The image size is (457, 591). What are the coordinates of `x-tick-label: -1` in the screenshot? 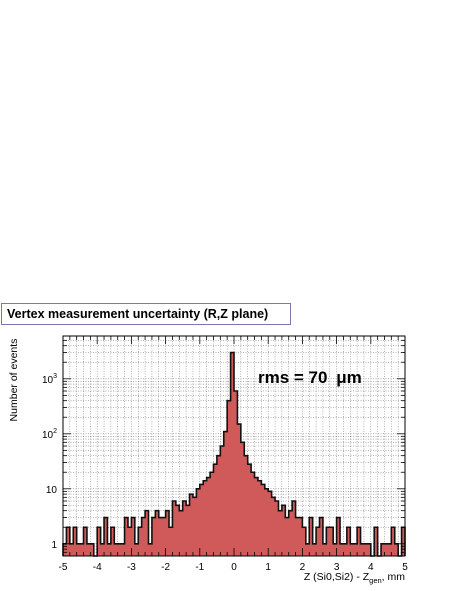 It's located at (199, 567).